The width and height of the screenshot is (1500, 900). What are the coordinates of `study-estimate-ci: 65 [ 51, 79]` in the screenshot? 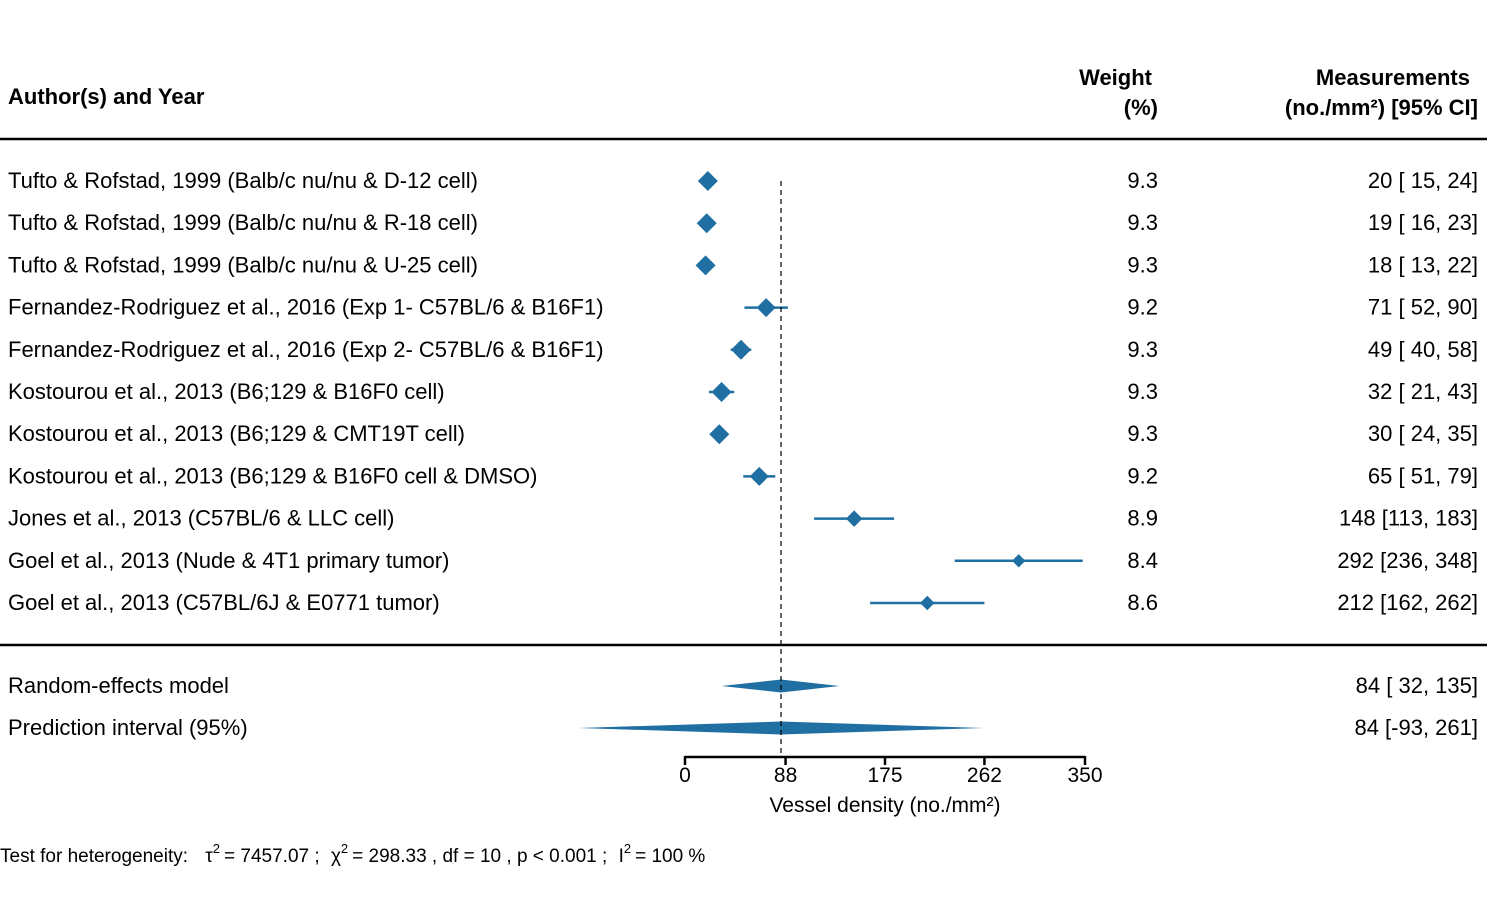 It's located at (1423, 475).